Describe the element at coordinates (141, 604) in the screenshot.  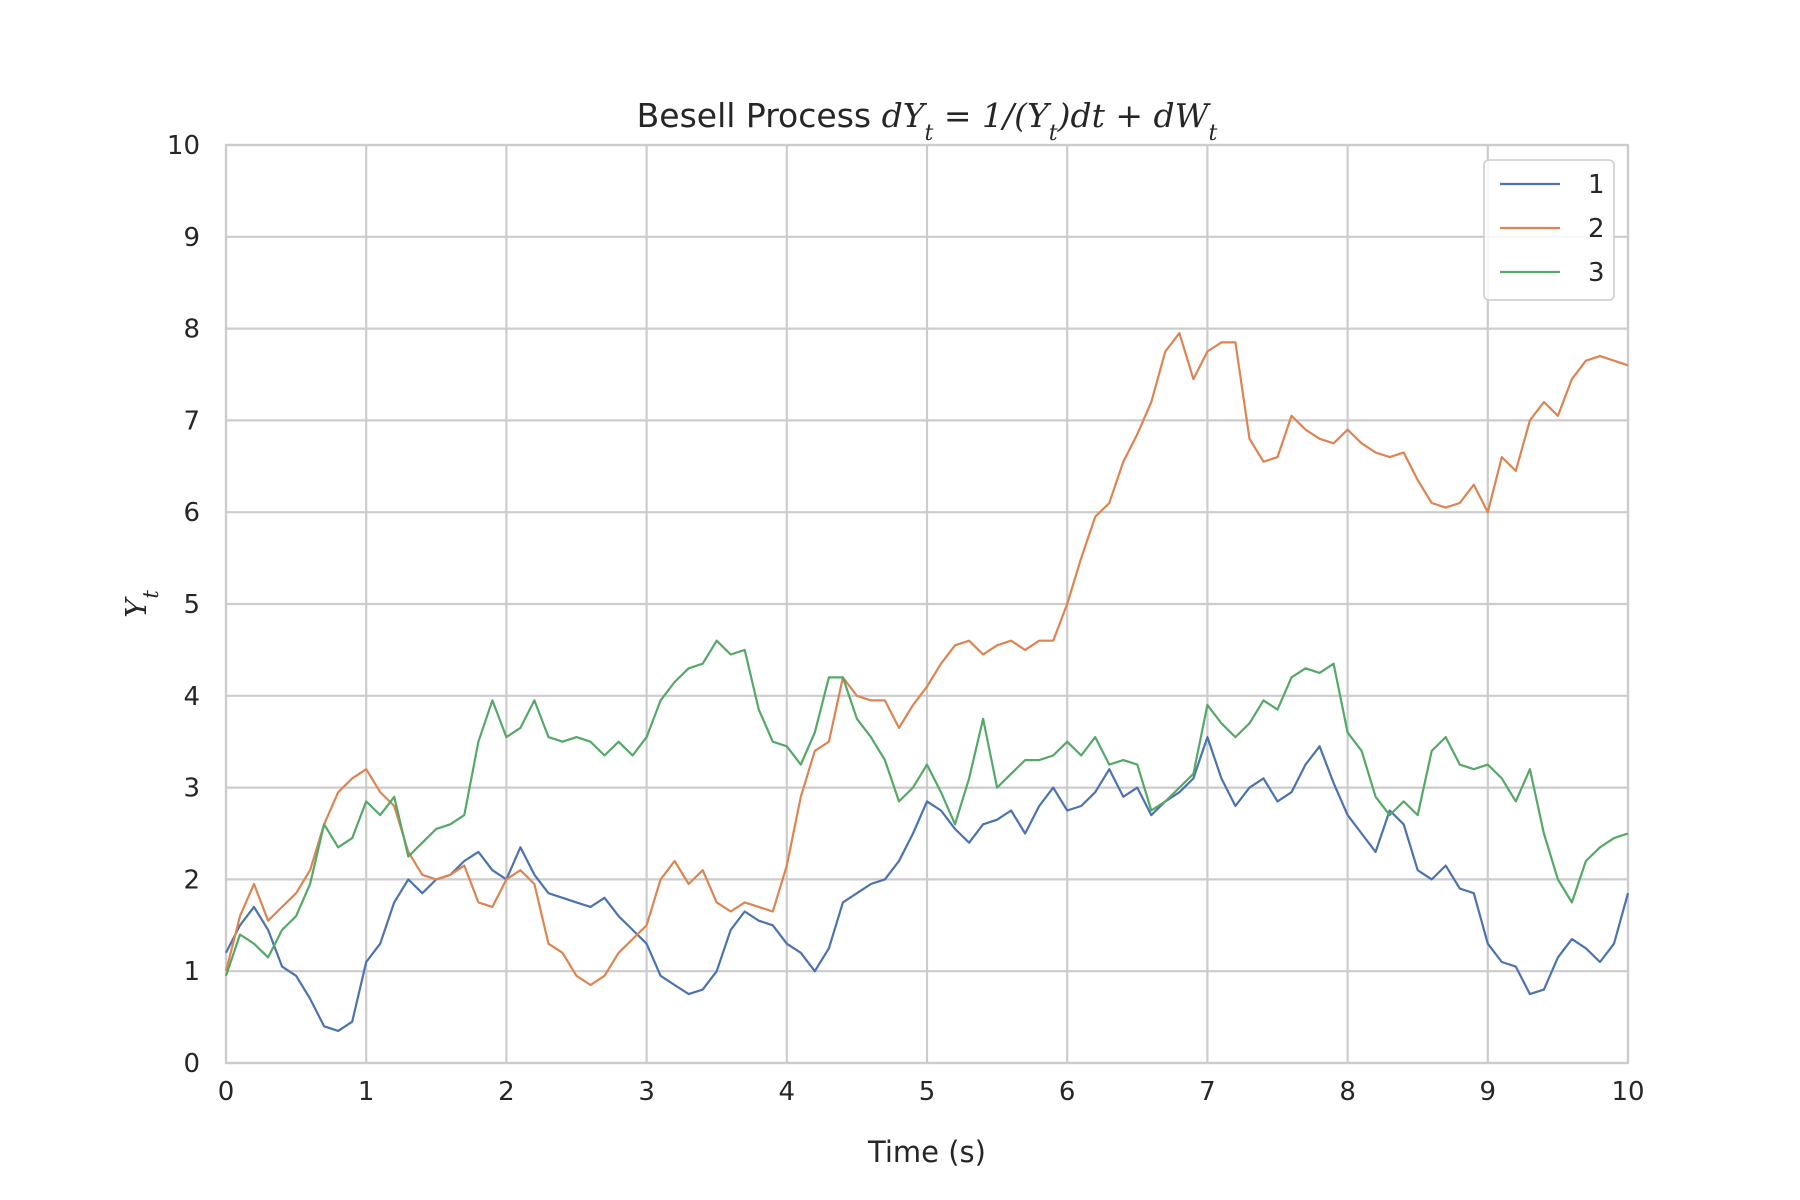
I see `y-axis-label: Yt` at that location.